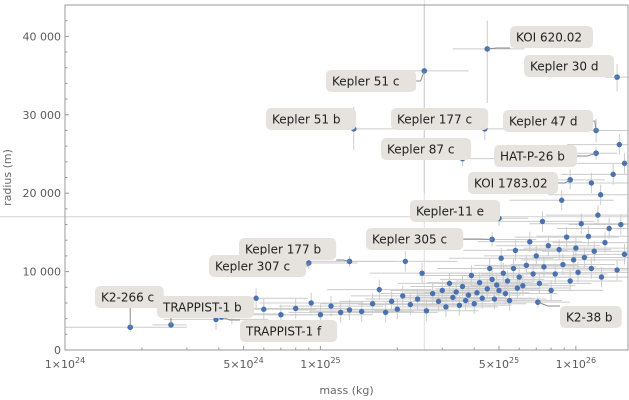  I want to click on point-label: Kepler-11 e, so click(455, 211).